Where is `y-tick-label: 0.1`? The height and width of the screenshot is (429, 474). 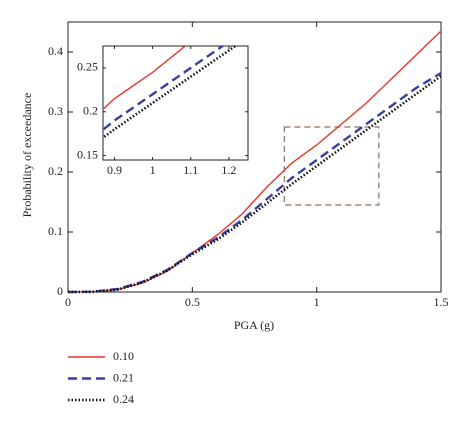
y-tick-label: 0.1 is located at coordinates (55, 231).